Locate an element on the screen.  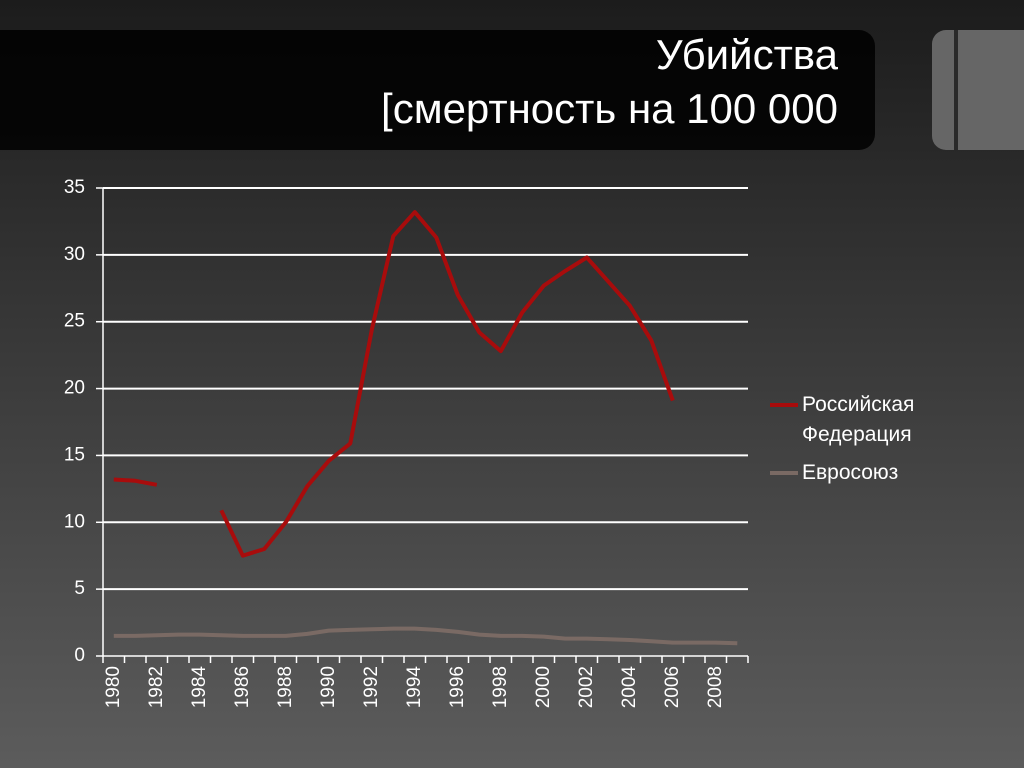
x-tick-label: 2002 is located at coordinates (586, 687).